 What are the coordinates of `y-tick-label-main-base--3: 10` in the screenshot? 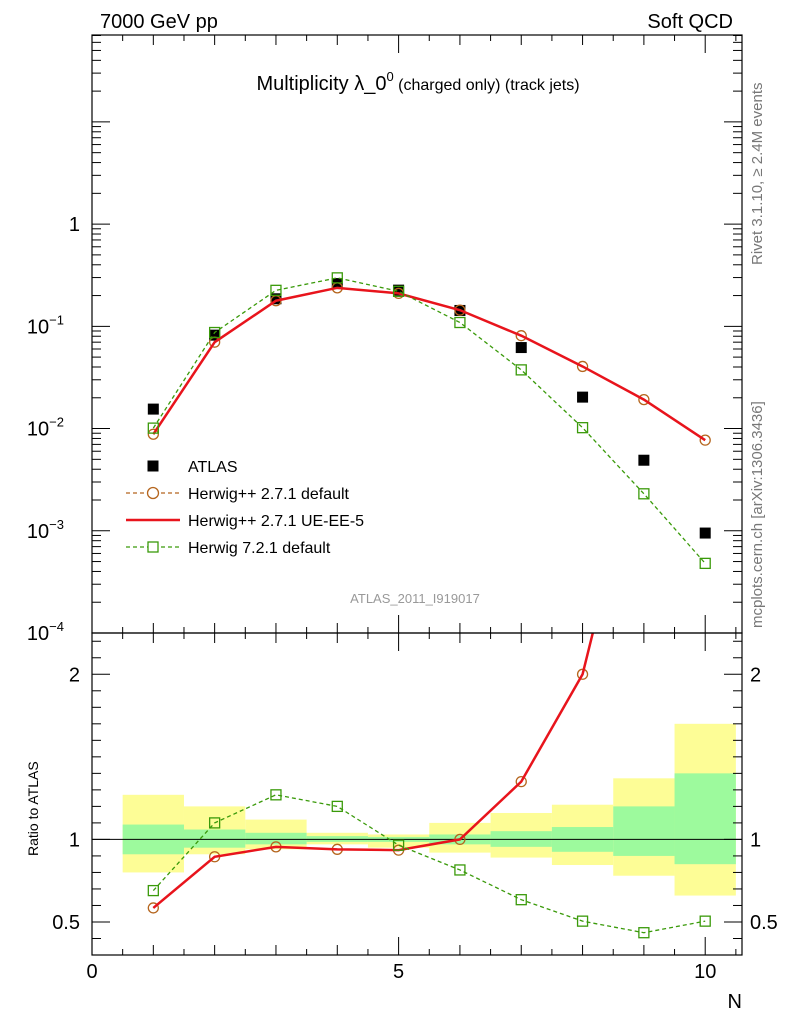 It's located at (38, 532).